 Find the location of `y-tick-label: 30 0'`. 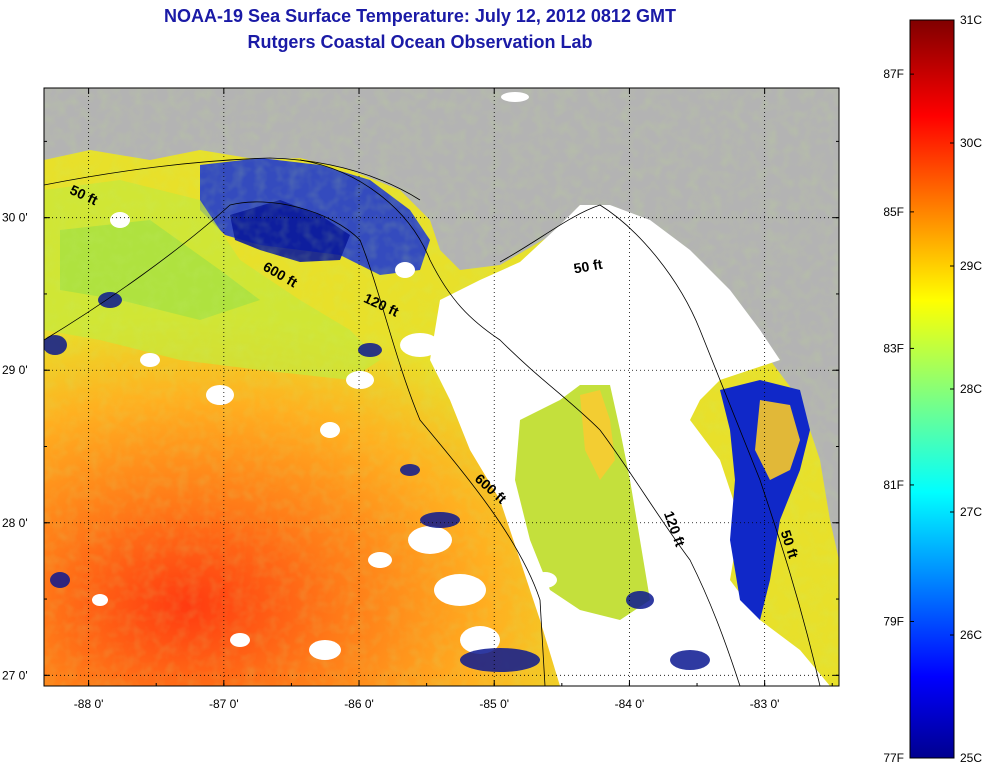

y-tick-label: 30 0' is located at coordinates (15, 218).